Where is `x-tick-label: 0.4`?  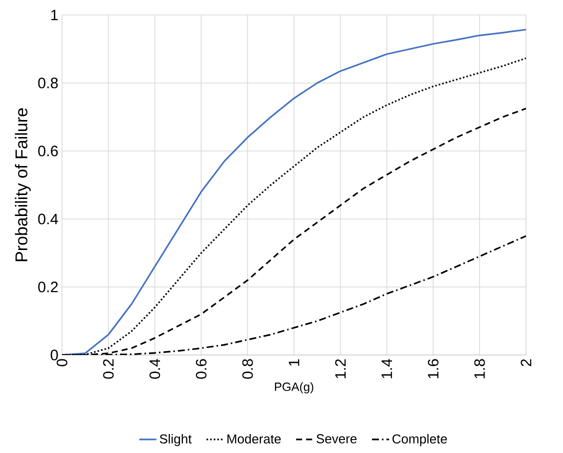
x-tick-label: 0.4 is located at coordinates (154, 368).